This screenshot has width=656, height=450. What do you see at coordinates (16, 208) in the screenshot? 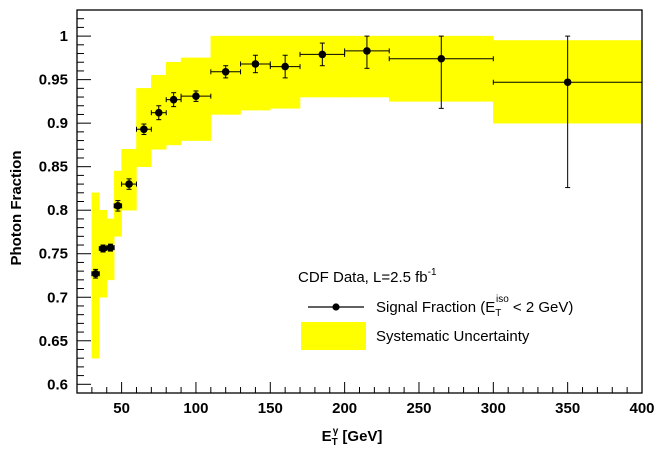
I see `y-axis-label: Photon Fraction` at bounding box center [16, 208].